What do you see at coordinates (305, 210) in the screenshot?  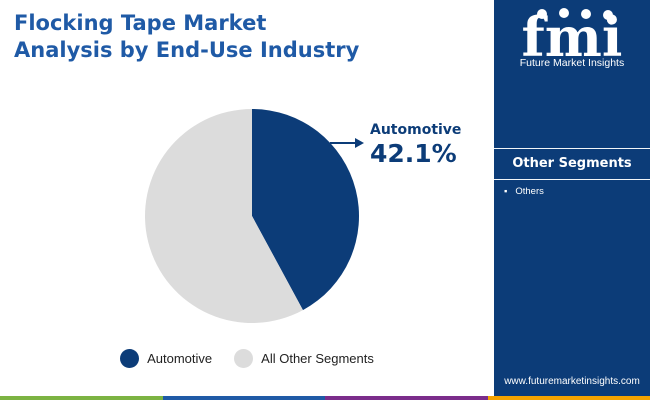 I see `pie-slice-automotive` at bounding box center [305, 210].